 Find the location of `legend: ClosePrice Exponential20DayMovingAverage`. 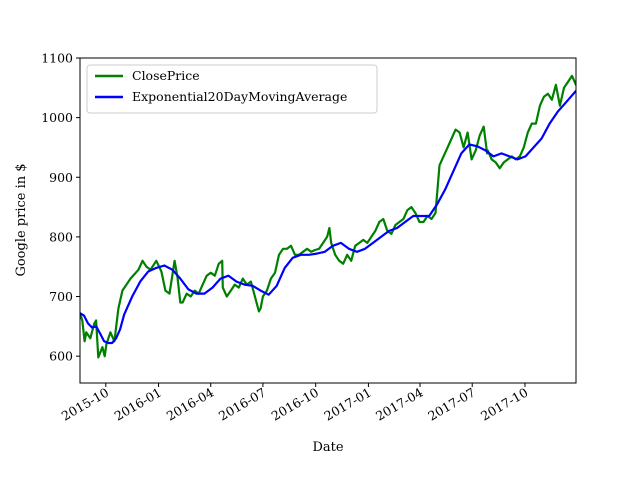

legend: ClosePrice Exponential20DayMovingAverage is located at coordinates (232, 89).